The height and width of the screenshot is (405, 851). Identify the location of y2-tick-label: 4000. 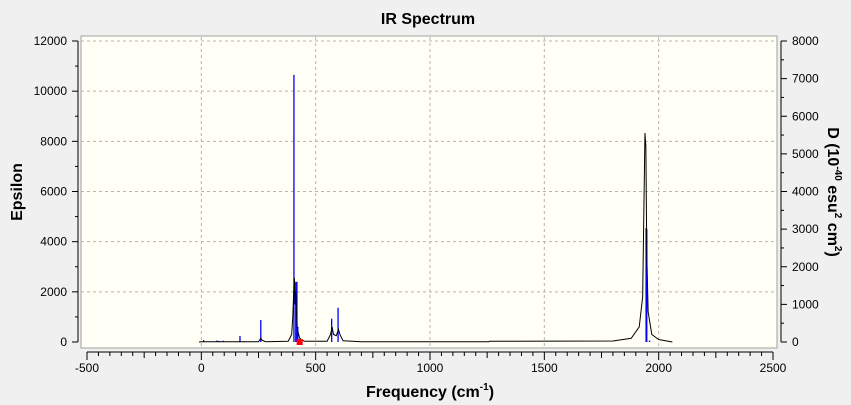
(805, 192).